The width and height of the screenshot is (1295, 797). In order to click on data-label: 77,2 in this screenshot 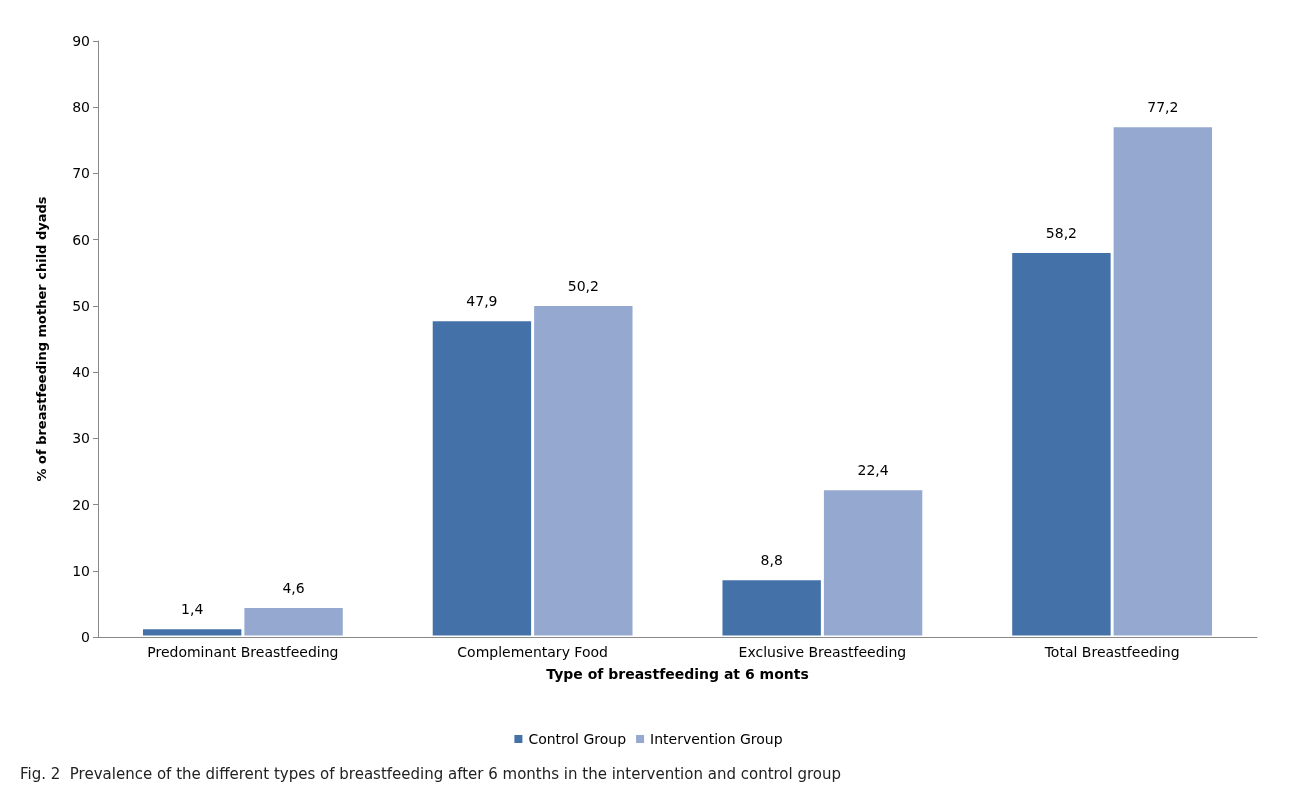, I will do `click(1163, 106)`.